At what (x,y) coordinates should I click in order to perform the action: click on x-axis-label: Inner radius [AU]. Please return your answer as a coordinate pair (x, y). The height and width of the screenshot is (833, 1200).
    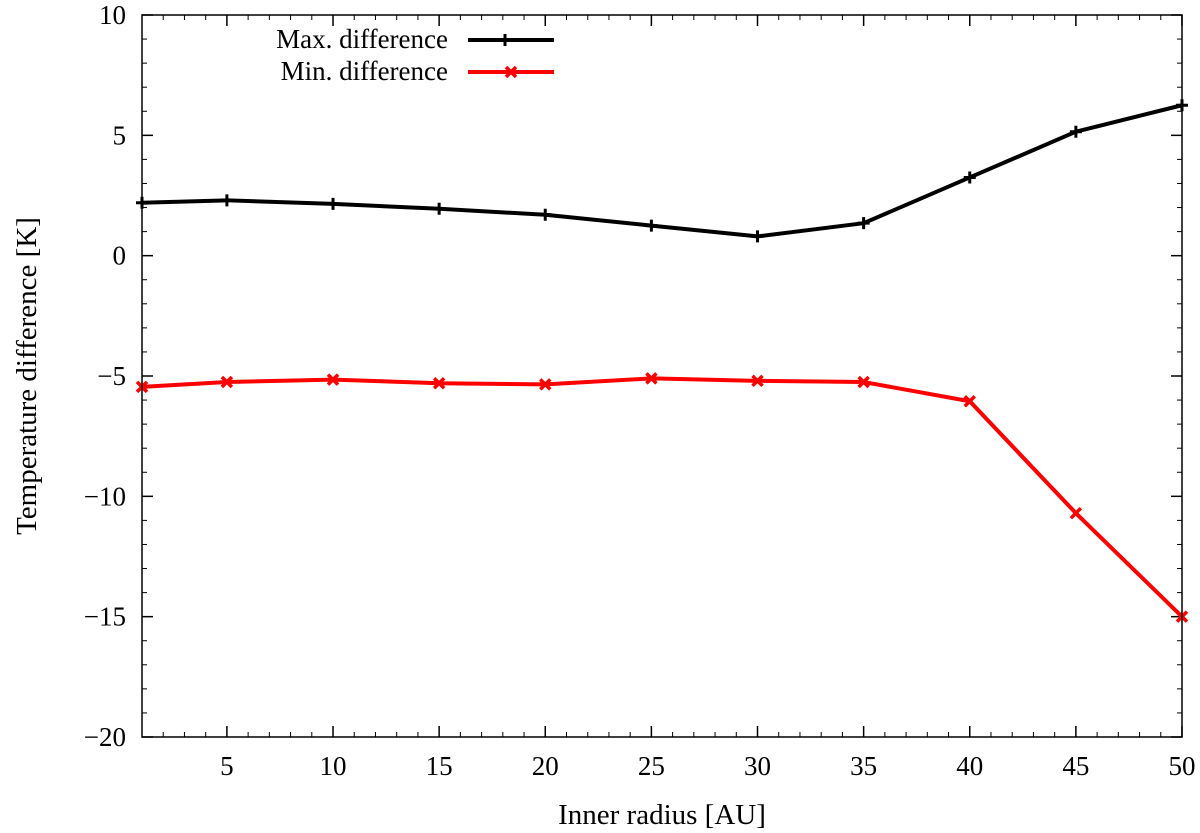
    Looking at the image, I should click on (662, 815).